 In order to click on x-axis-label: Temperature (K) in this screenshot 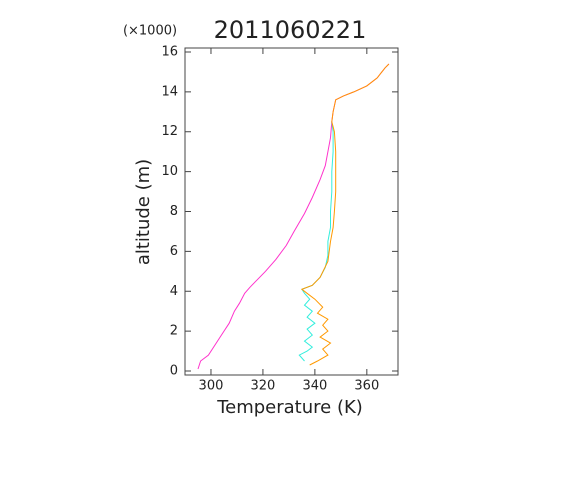, I will do `click(289, 407)`.